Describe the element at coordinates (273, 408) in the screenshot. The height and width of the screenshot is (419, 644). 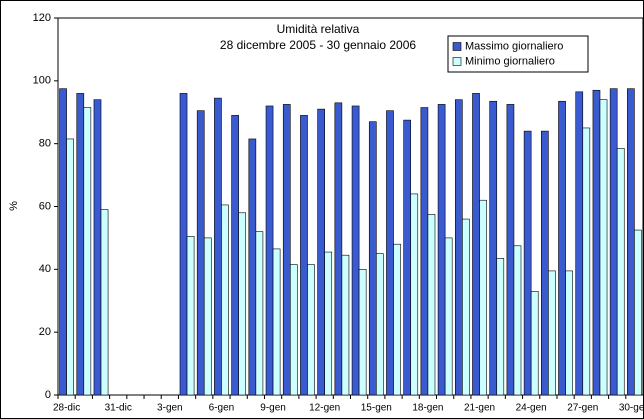
I see `x-tick-label: 9-gen` at that location.